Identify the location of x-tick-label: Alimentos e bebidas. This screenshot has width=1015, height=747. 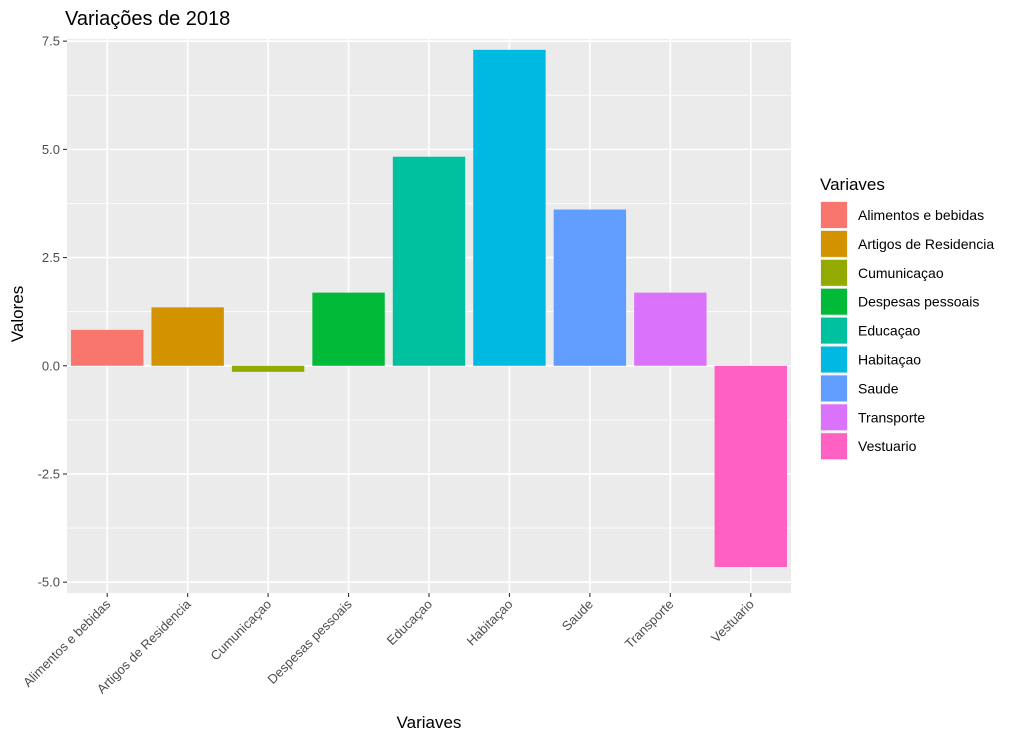
(67, 643).